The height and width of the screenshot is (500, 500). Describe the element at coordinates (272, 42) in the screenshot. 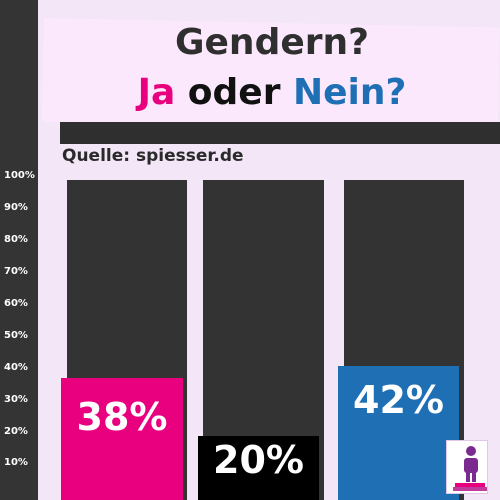

I see `chart-title: Gendern?` at that location.